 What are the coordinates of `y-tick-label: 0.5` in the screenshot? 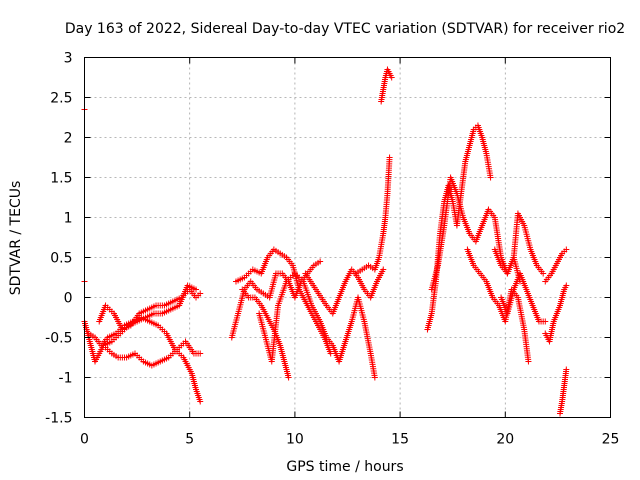 It's located at (61, 259).